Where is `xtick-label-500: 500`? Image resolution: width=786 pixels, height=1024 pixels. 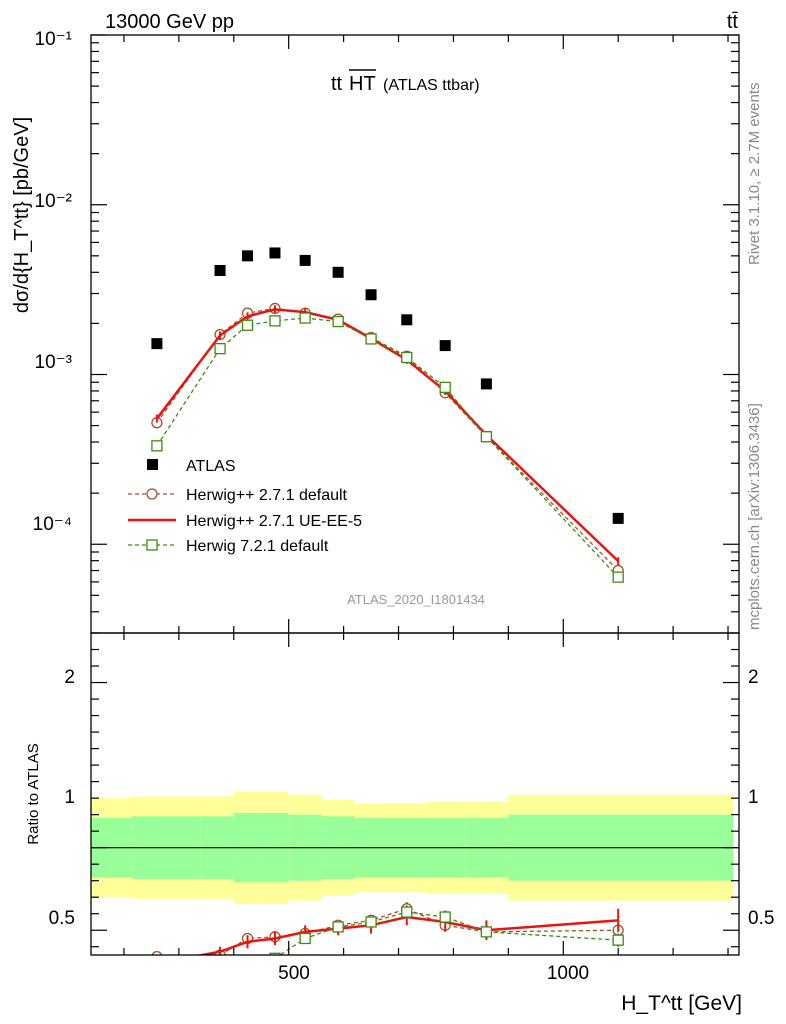 xtick-label-500: 500 is located at coordinates (294, 973).